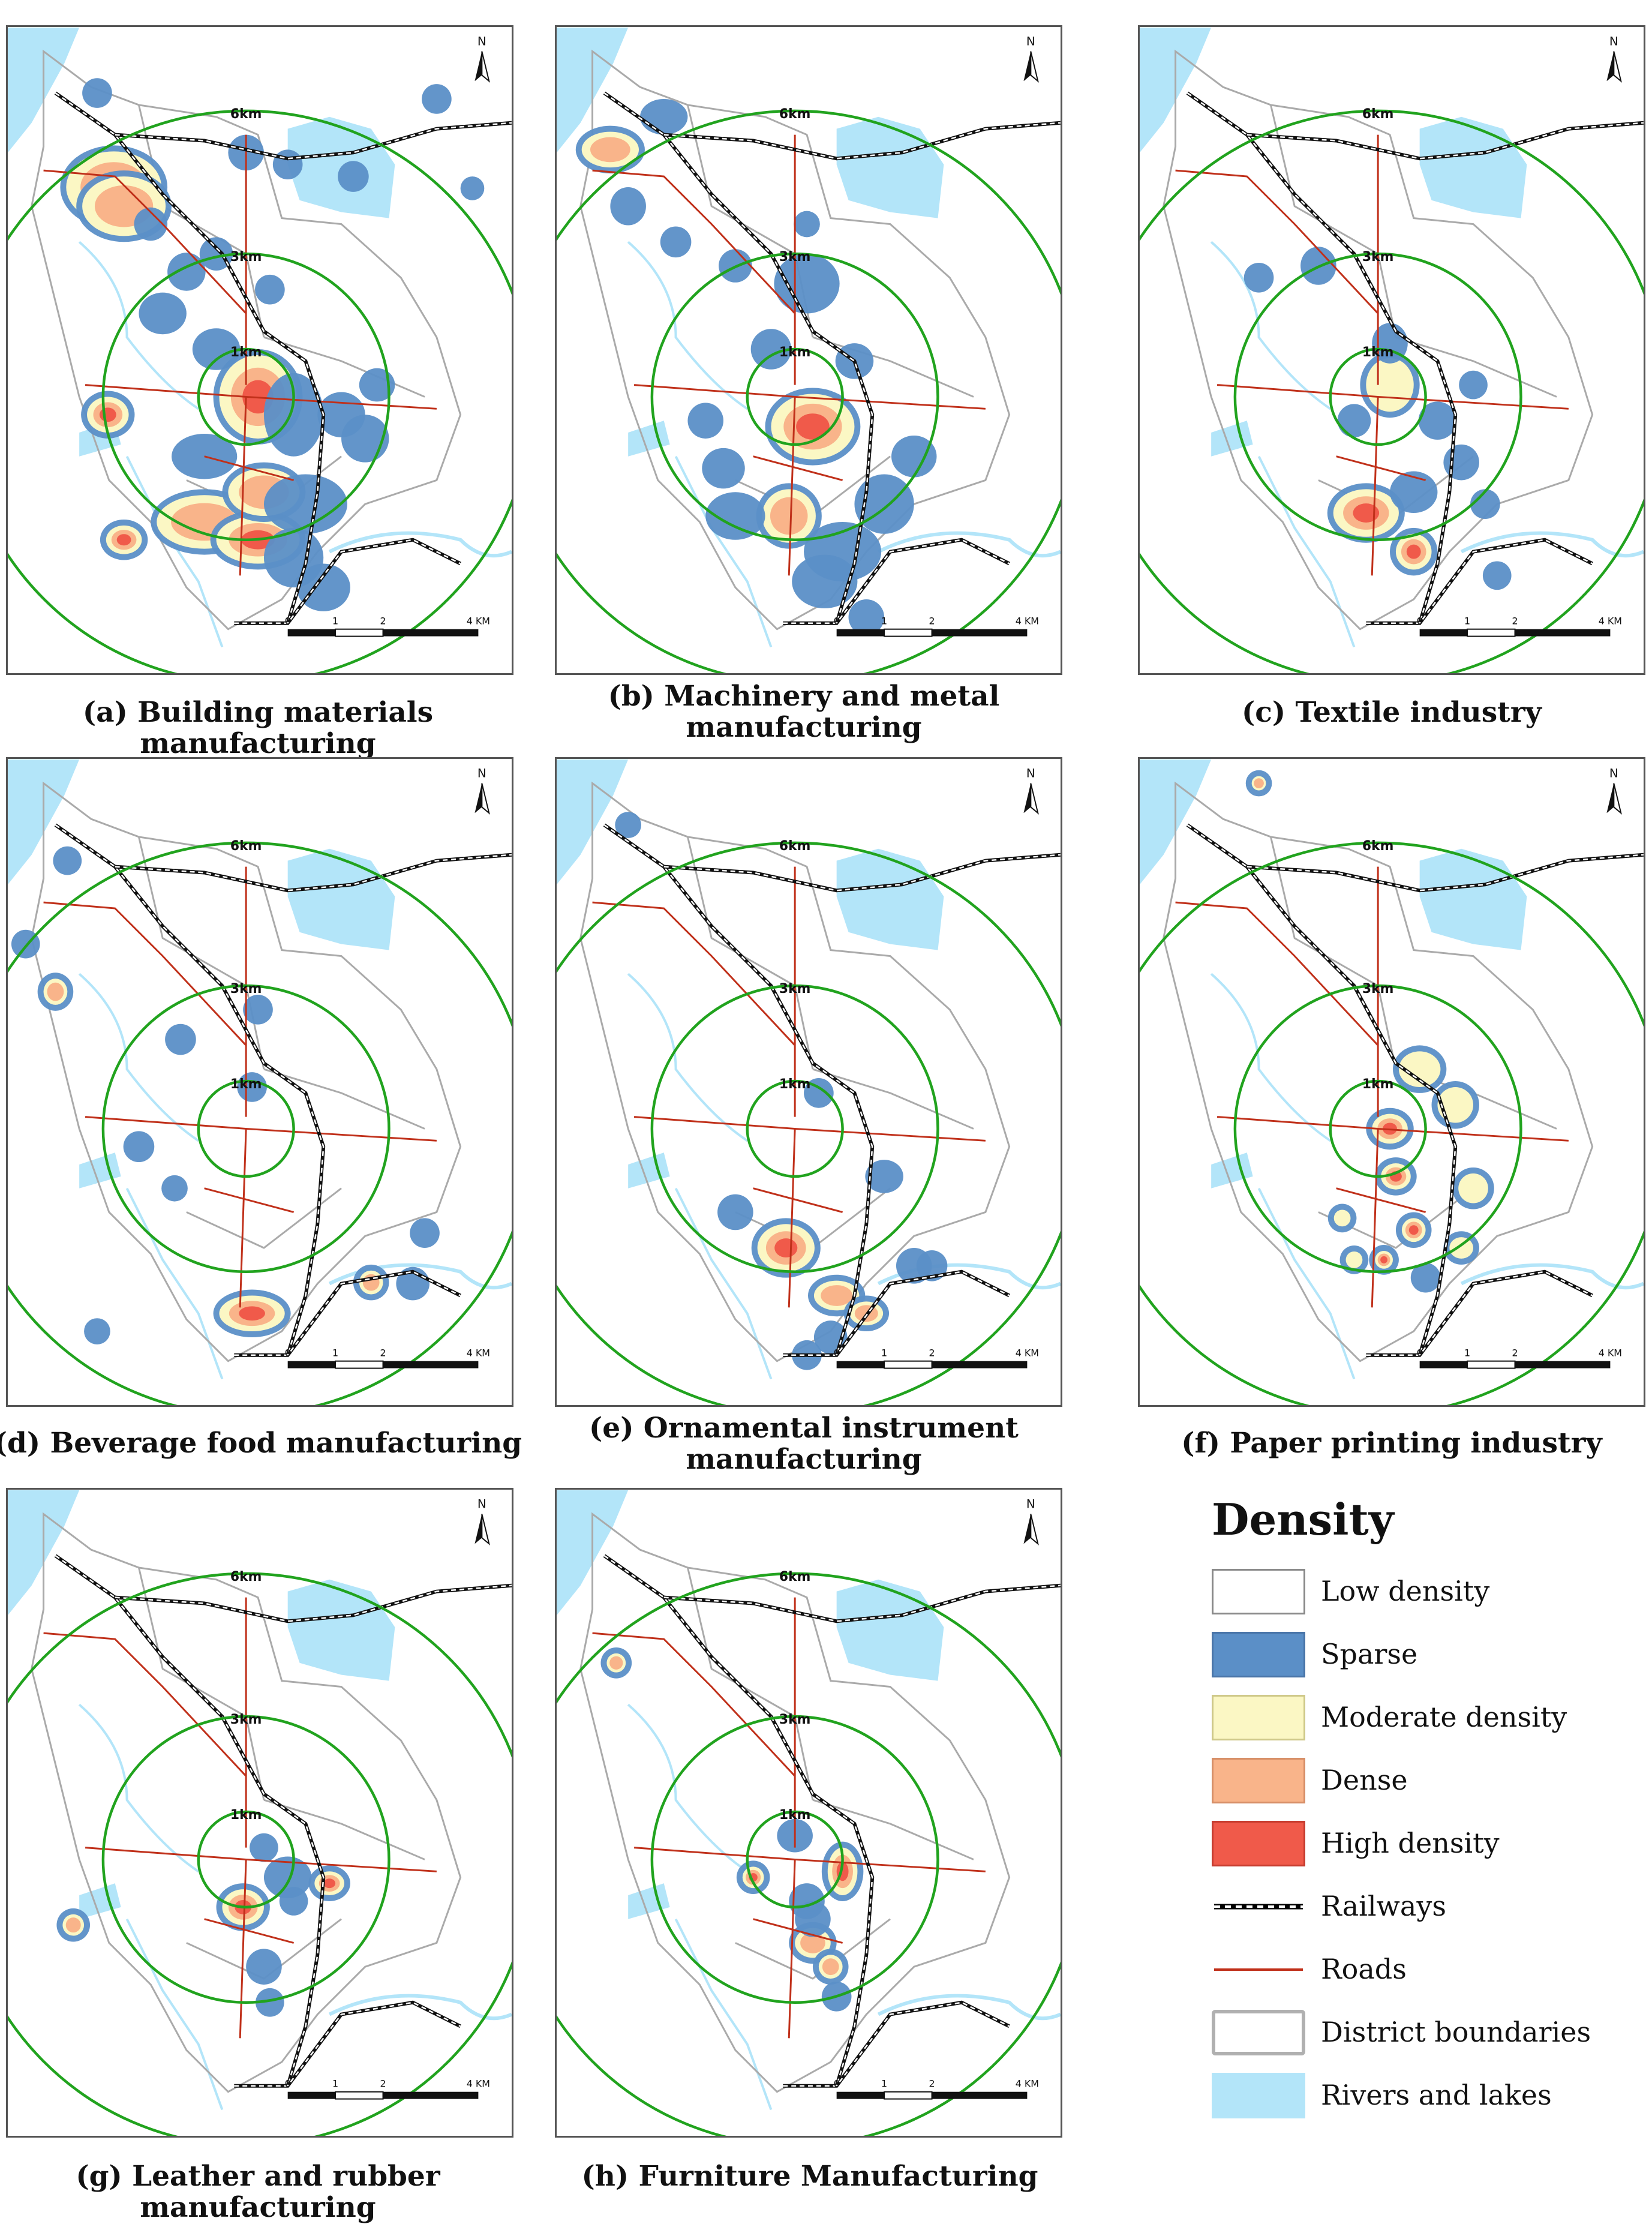 The image size is (1652, 2224). Describe the element at coordinates (794, 1576) in the screenshot. I see `ring-6km-label: 6km` at that location.